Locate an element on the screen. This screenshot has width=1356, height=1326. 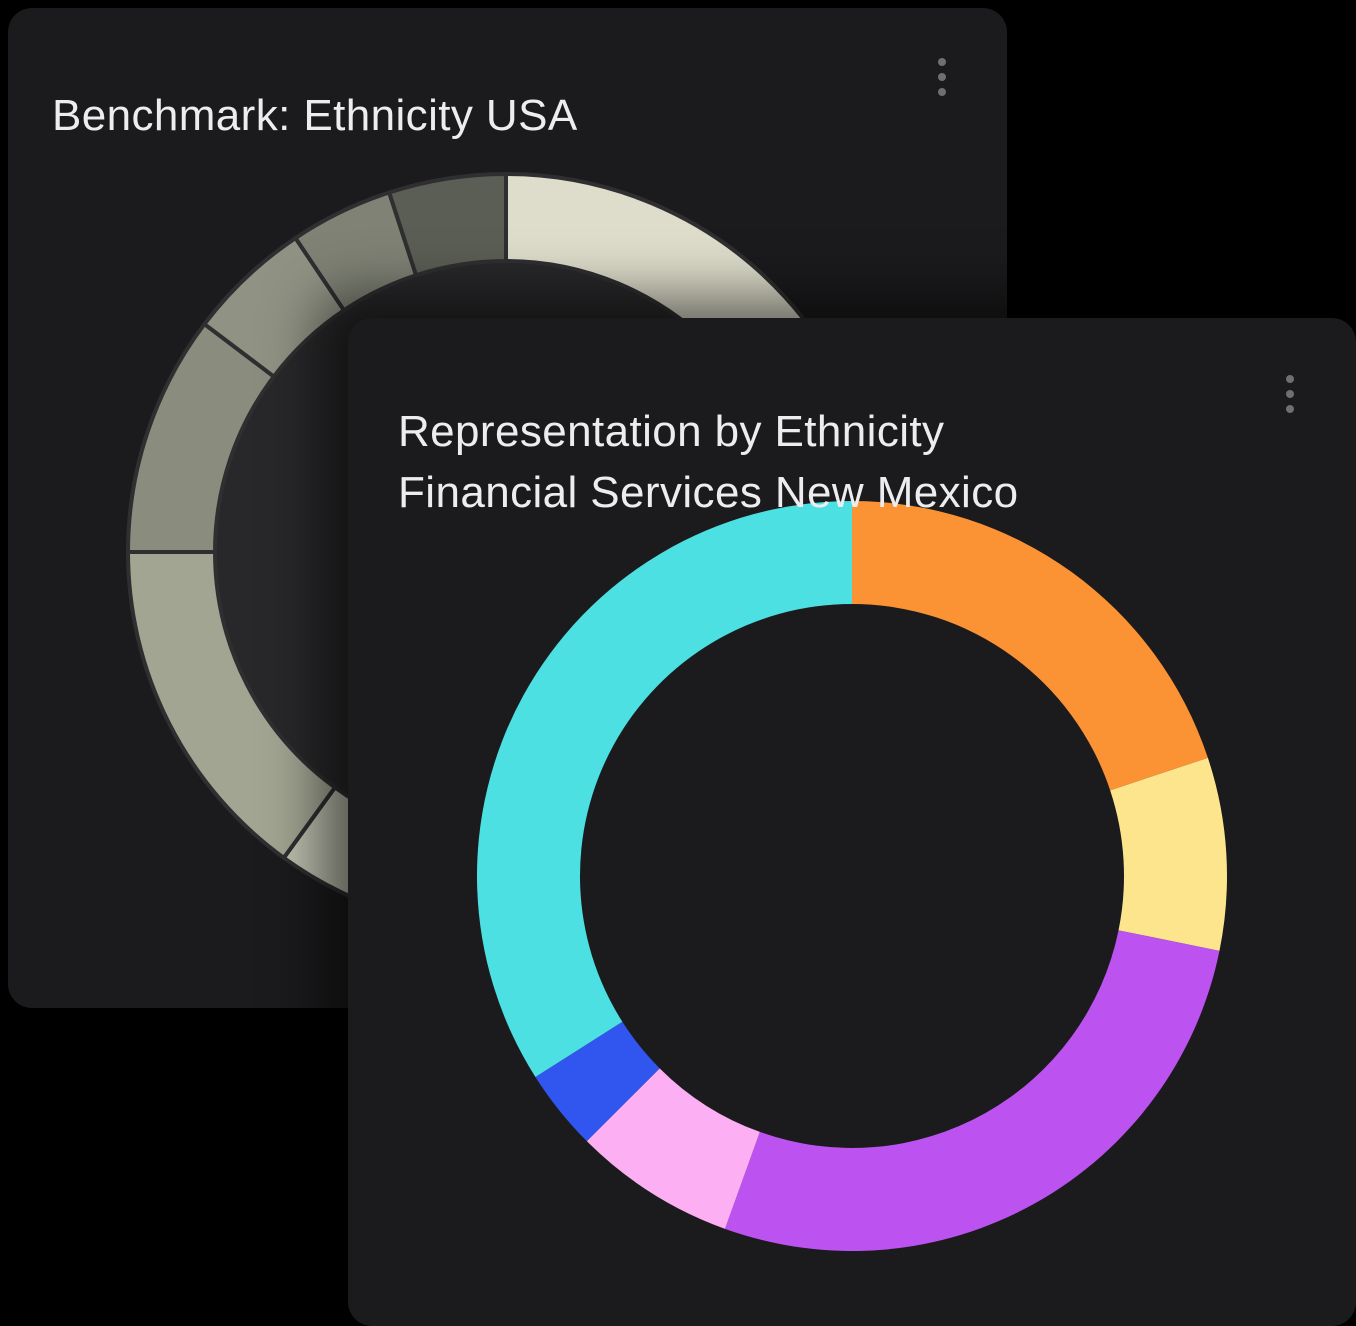
benchmark-card-title: Benchmark: Ethnicity USA is located at coordinates (315, 115).